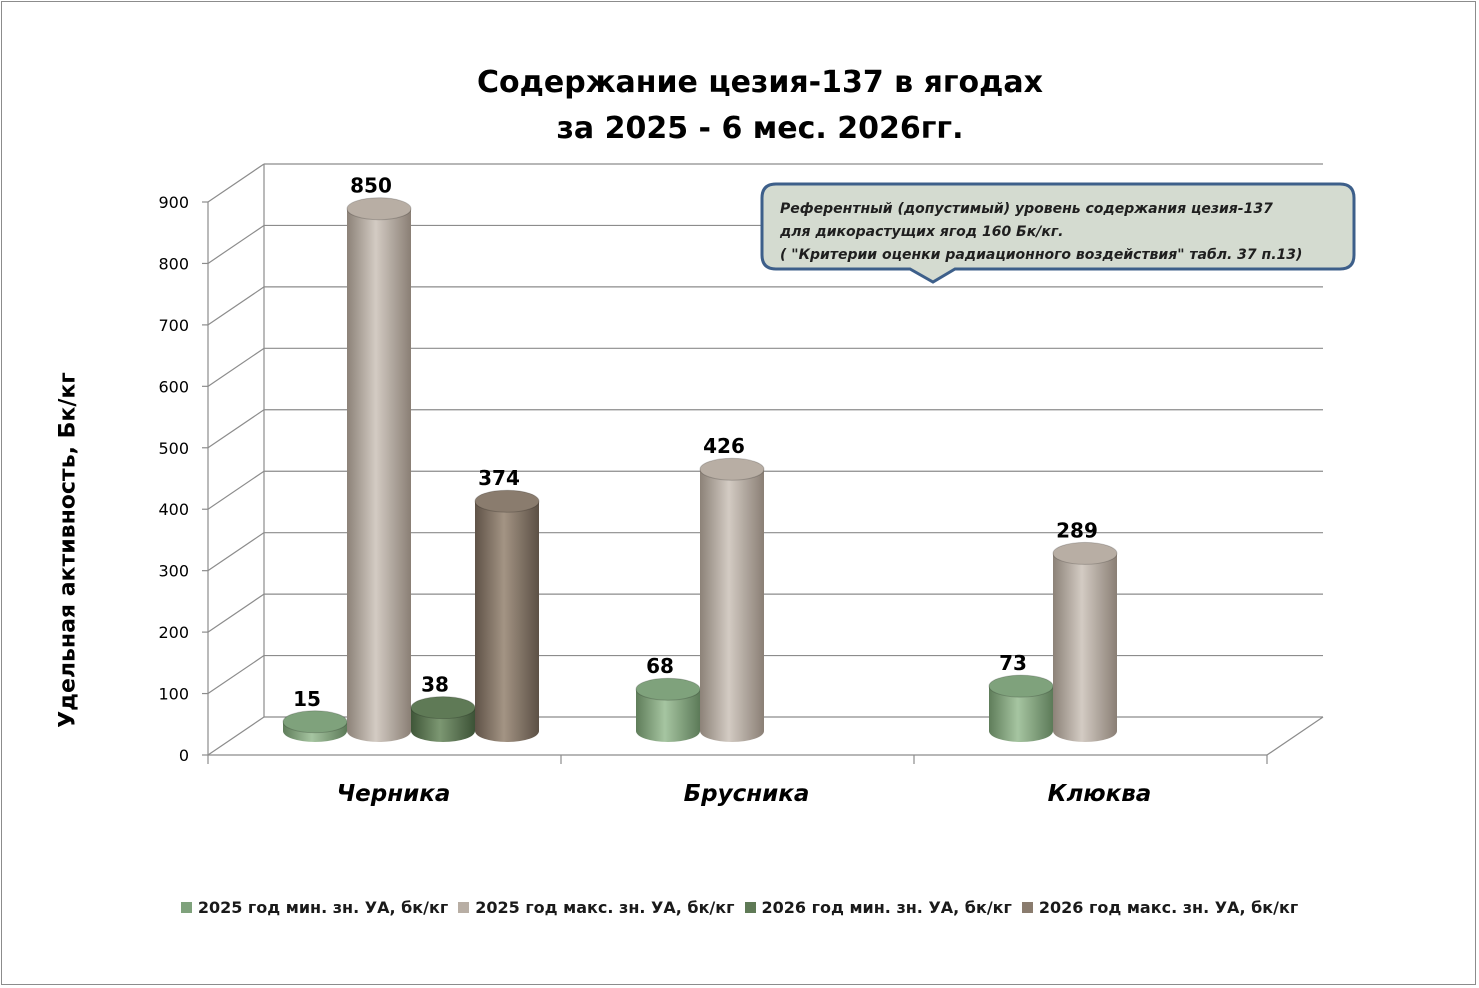 The image size is (1479, 988). What do you see at coordinates (371, 186) in the screenshot?
I see `data-label: 850` at bounding box center [371, 186].